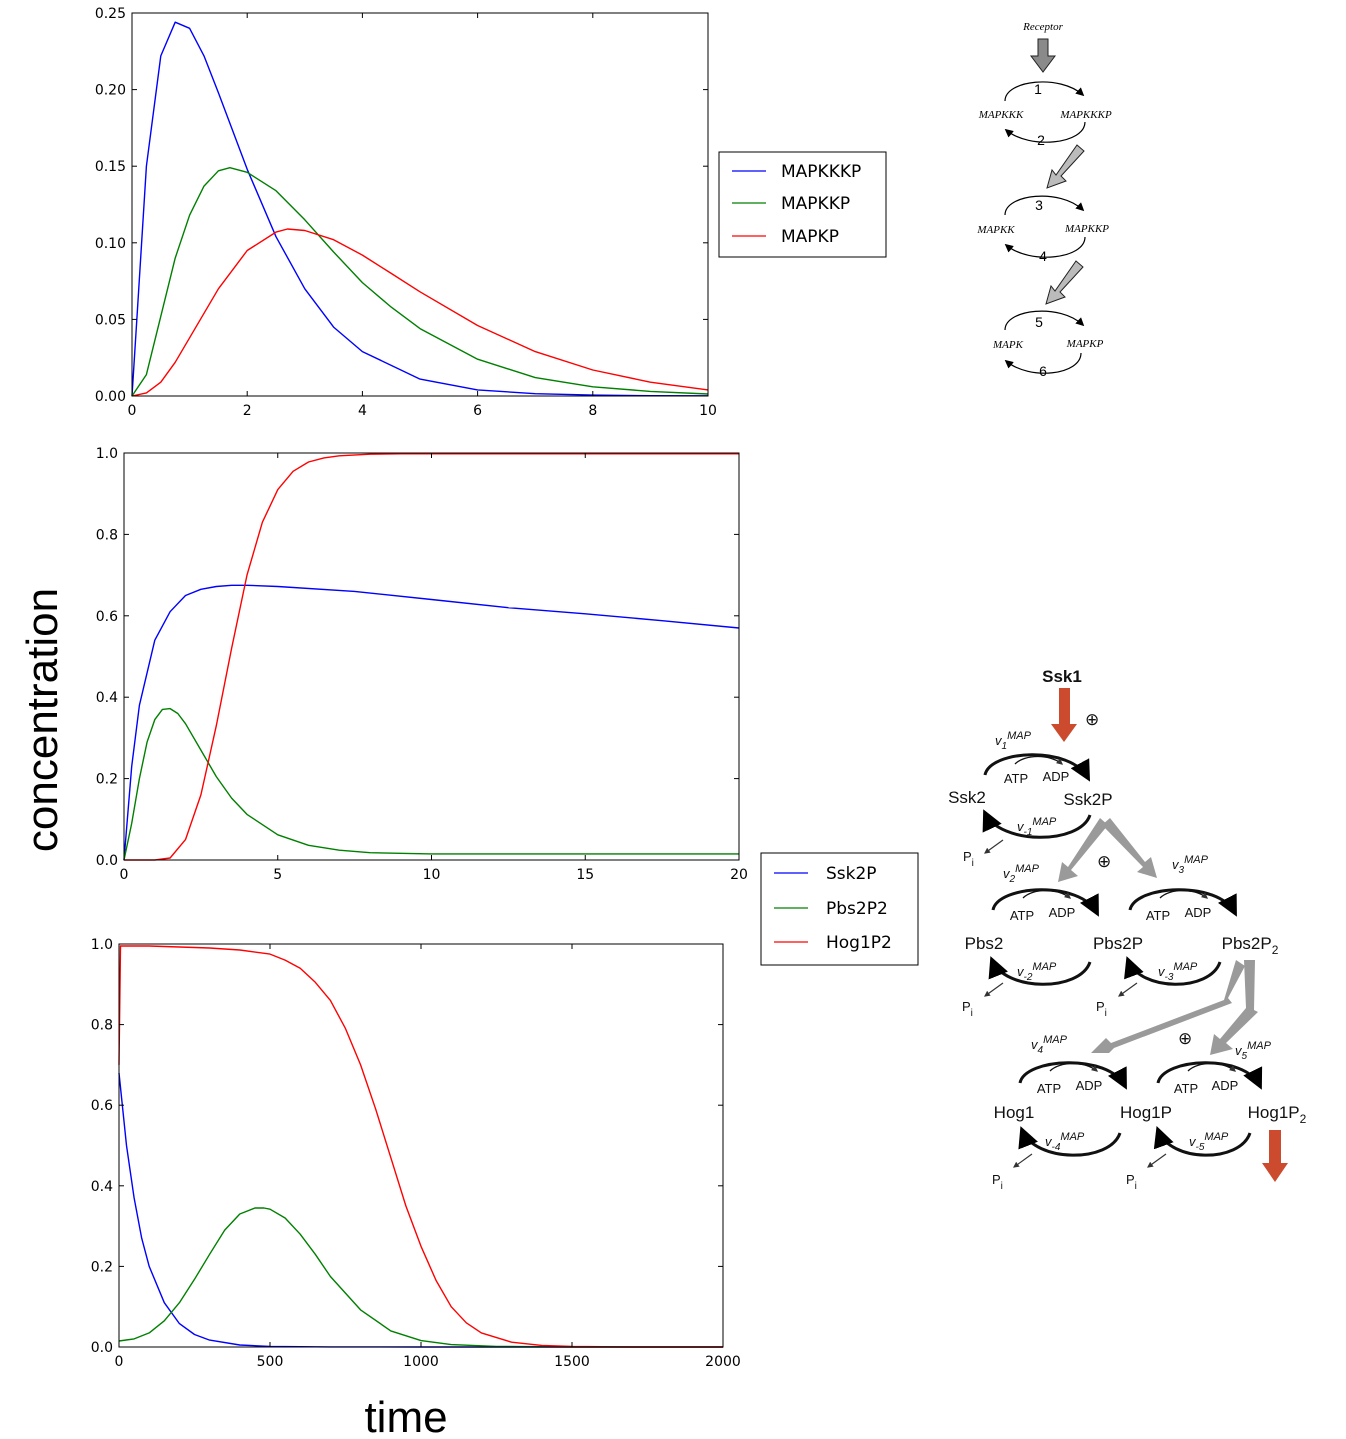 The height and width of the screenshot is (1439, 1346). What do you see at coordinates (1275, 1156) in the screenshot?
I see `output-arrow` at bounding box center [1275, 1156].